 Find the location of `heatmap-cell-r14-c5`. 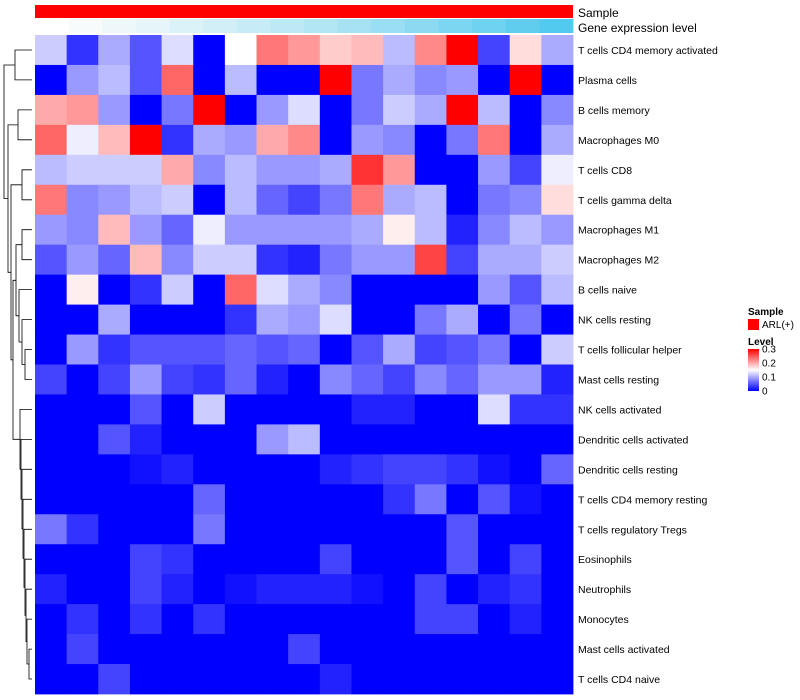

heatmap-cell-r14-c5 is located at coordinates (209, 469).